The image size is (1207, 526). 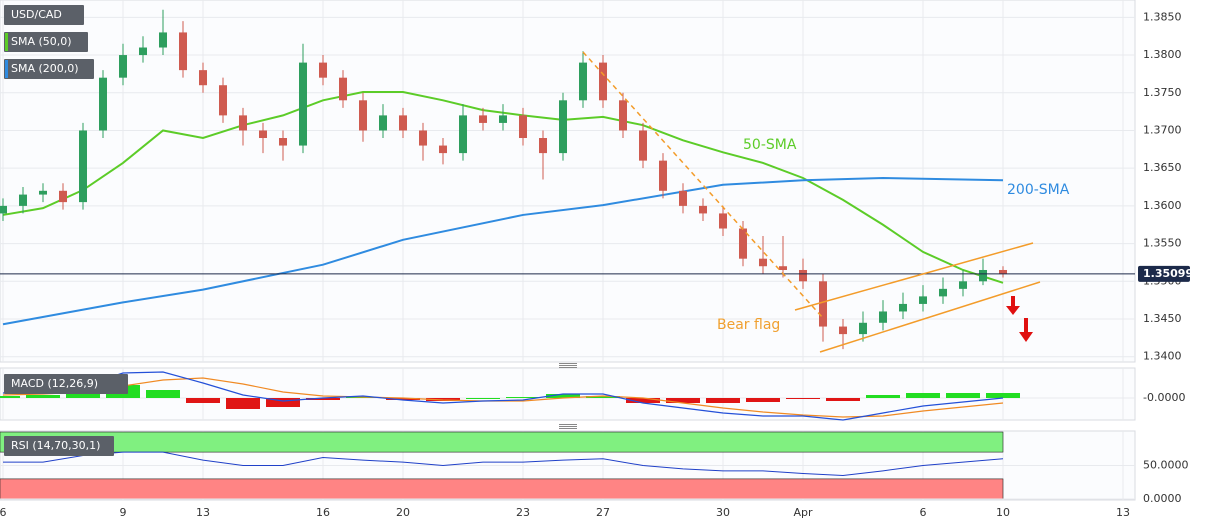 What do you see at coordinates (1168, 273) in the screenshot?
I see `current-price-label: 1.35099` at bounding box center [1168, 273].